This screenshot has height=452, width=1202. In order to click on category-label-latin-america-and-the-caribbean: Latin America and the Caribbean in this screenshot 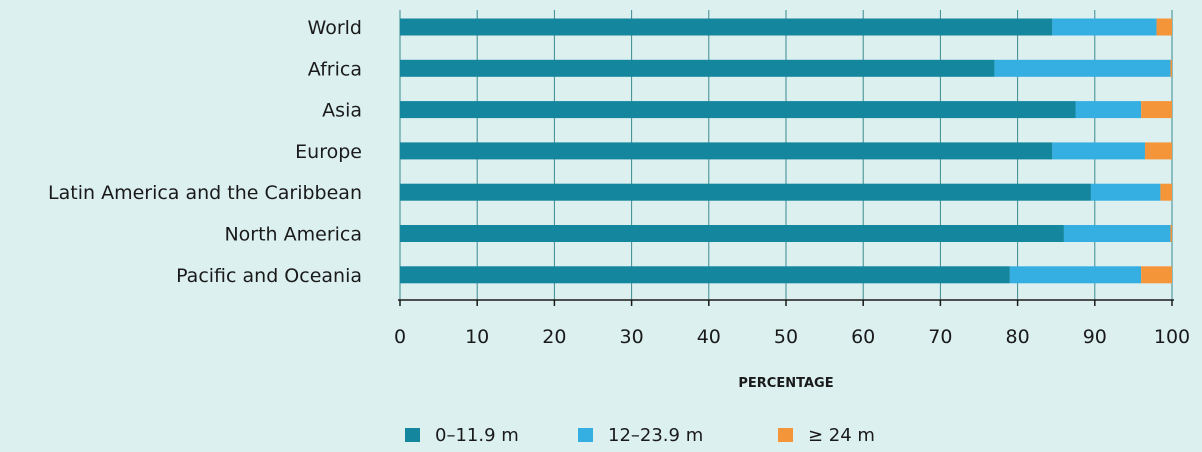, I will do `click(205, 193)`.